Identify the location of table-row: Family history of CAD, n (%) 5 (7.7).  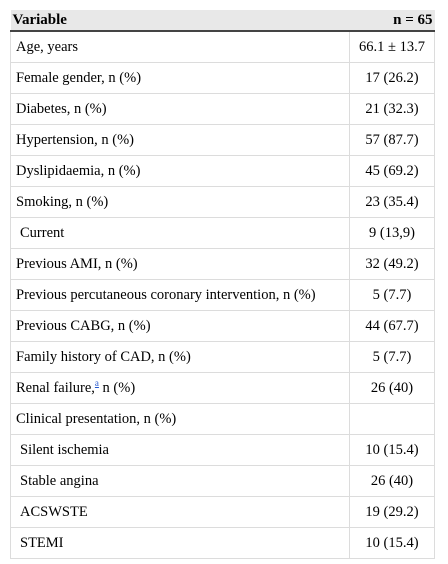
(222, 357).